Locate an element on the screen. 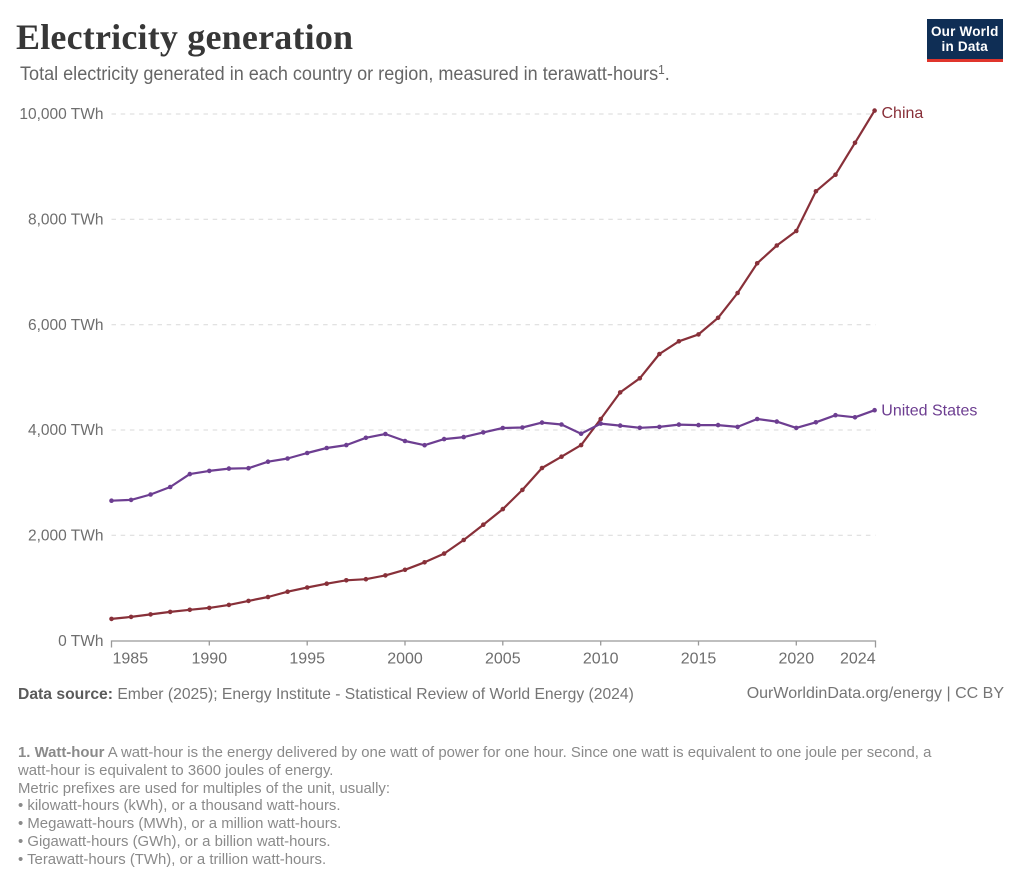 This screenshot has width=1024, height=886. svg-text: 1990 is located at coordinates (210, 659).